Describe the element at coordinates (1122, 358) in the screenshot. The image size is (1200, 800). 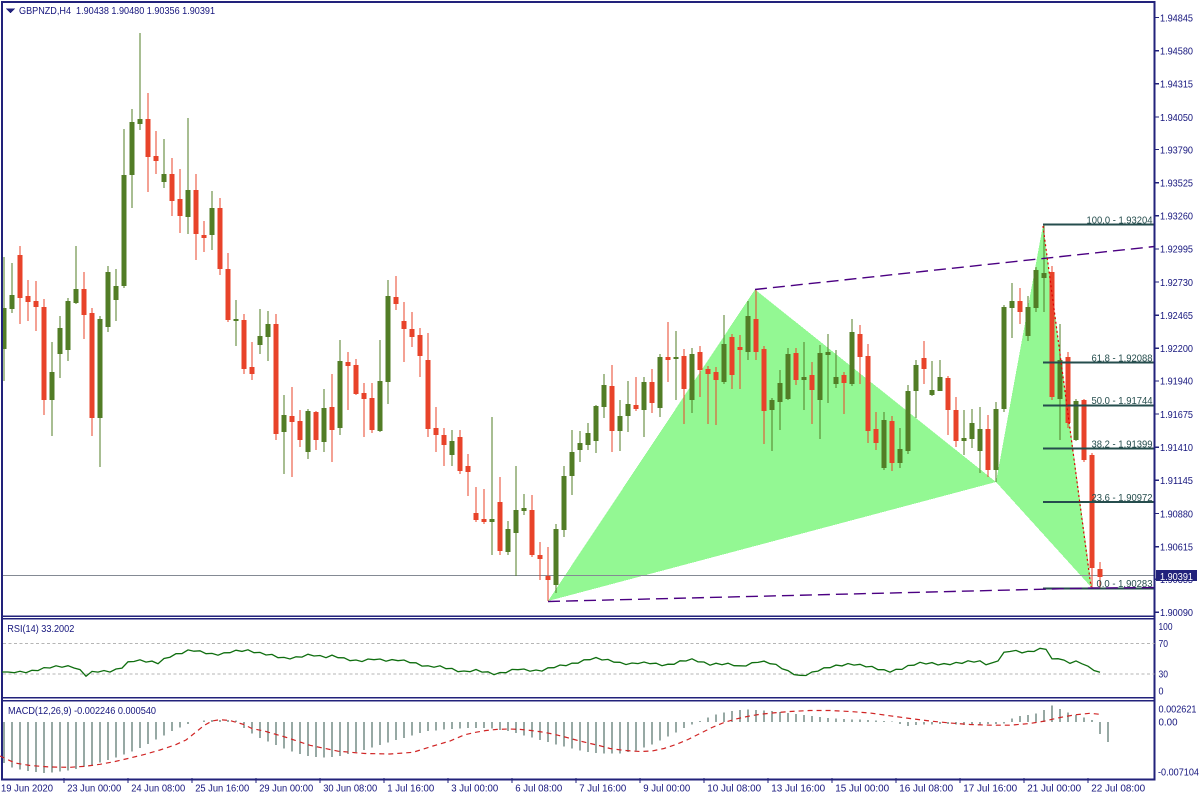
I see `svg-text: 61.8 - 1.92088` at that location.